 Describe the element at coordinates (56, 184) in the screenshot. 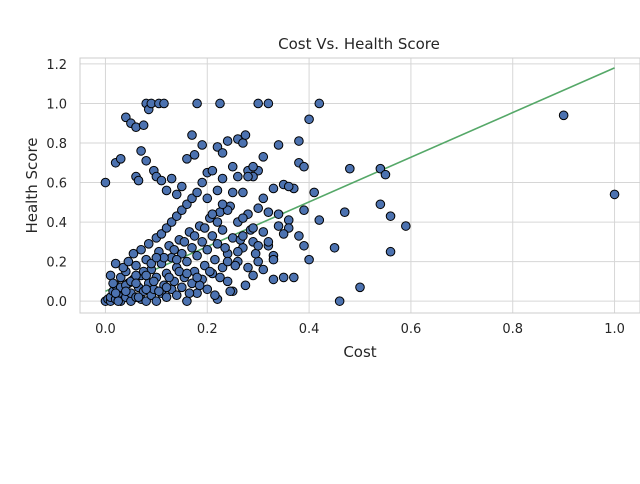

I see `y-tick-label: 0.6` at that location.